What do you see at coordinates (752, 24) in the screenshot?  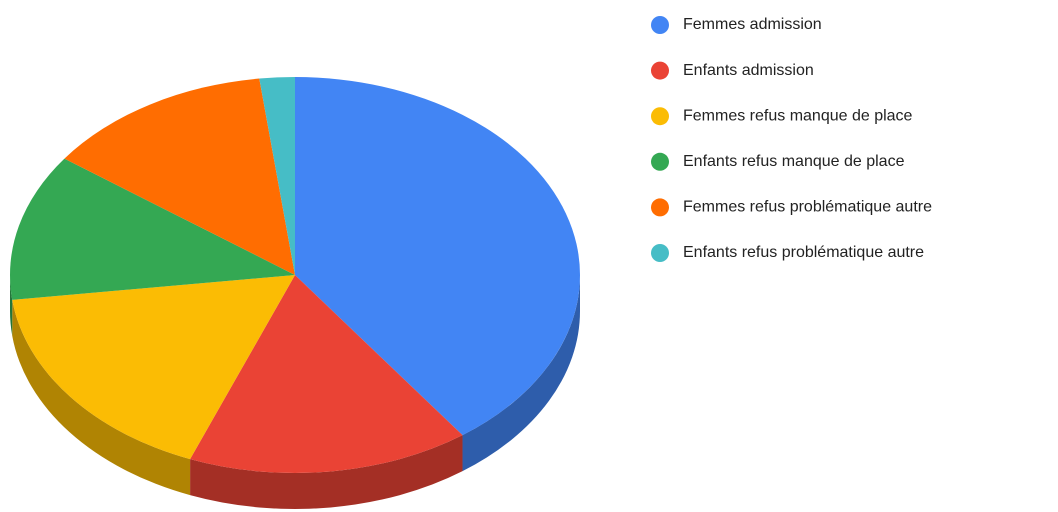 I see `legend-label: Femmes admission` at bounding box center [752, 24].